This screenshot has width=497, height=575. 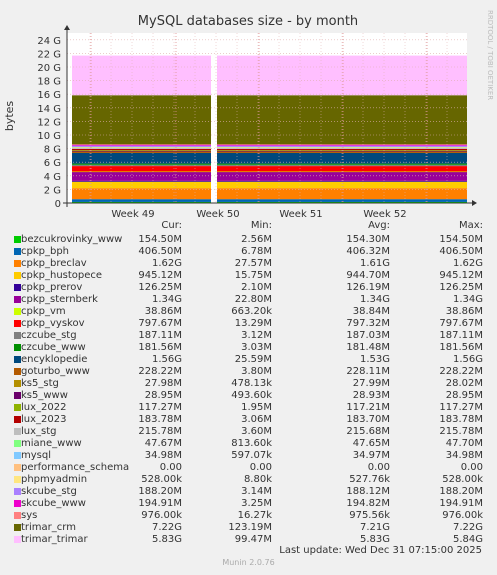 What do you see at coordinates (371, 455) in the screenshot?
I see `legend-value-avg: 34.97M` at bounding box center [371, 455].